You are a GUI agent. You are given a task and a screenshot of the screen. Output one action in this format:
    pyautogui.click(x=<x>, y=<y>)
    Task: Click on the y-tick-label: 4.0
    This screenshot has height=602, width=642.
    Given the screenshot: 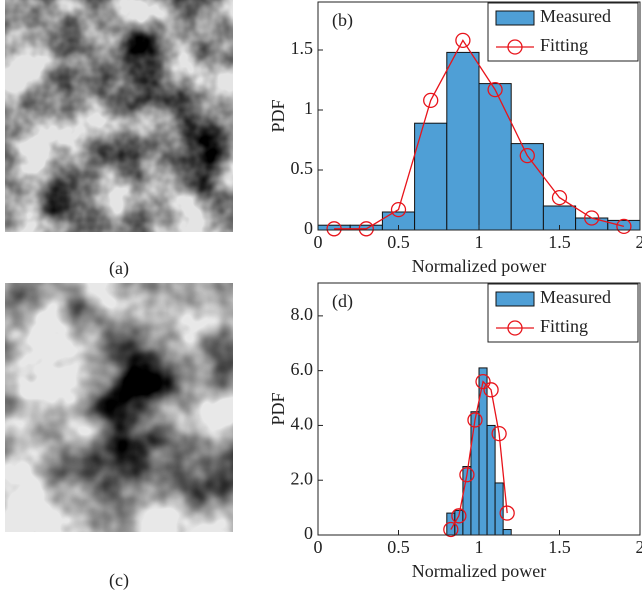 What is the action you would take?
    pyautogui.click(x=302, y=424)
    